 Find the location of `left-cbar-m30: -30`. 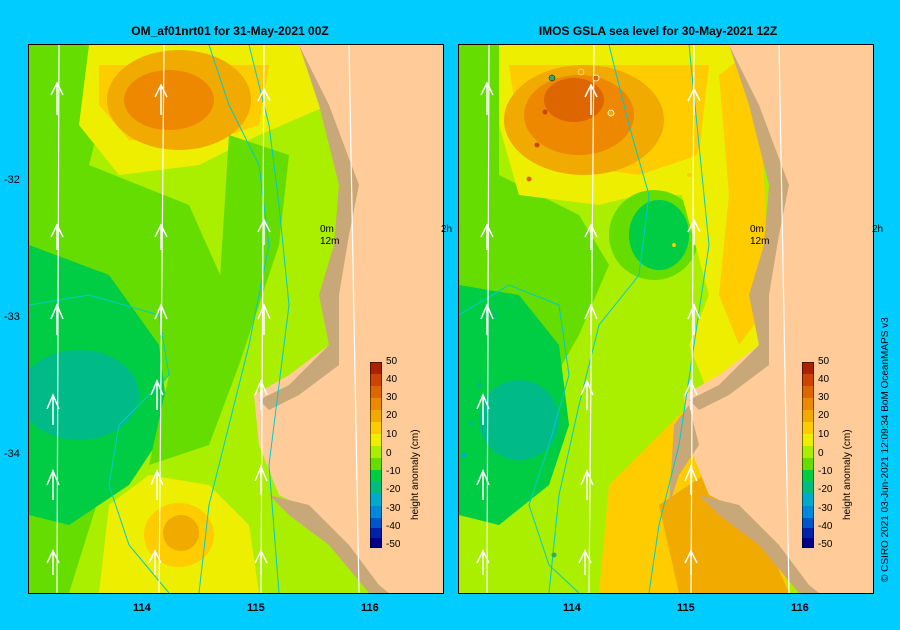

left-cbar-m30: -30 is located at coordinates (393, 508).